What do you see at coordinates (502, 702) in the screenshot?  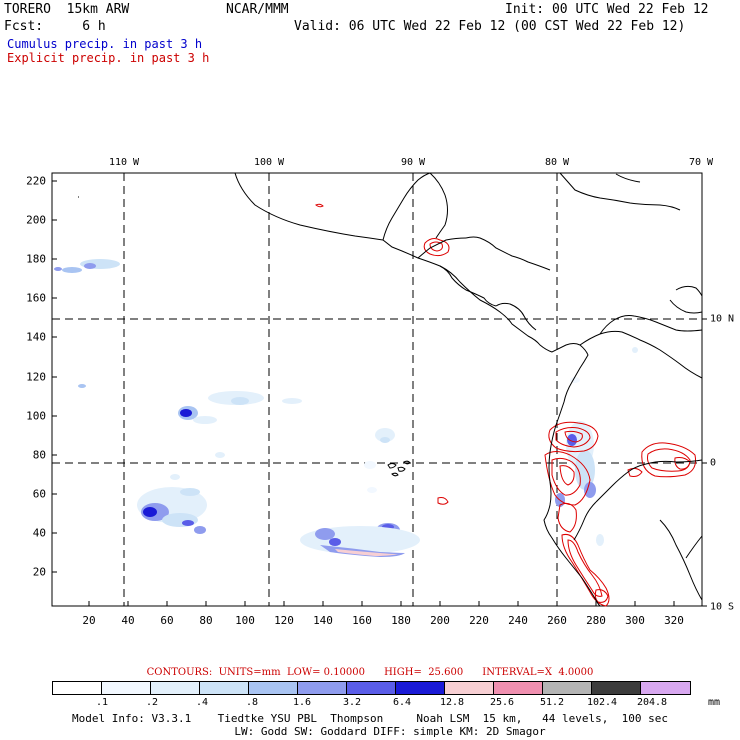 I see `colorbar-label: 25.6` at bounding box center [502, 702].